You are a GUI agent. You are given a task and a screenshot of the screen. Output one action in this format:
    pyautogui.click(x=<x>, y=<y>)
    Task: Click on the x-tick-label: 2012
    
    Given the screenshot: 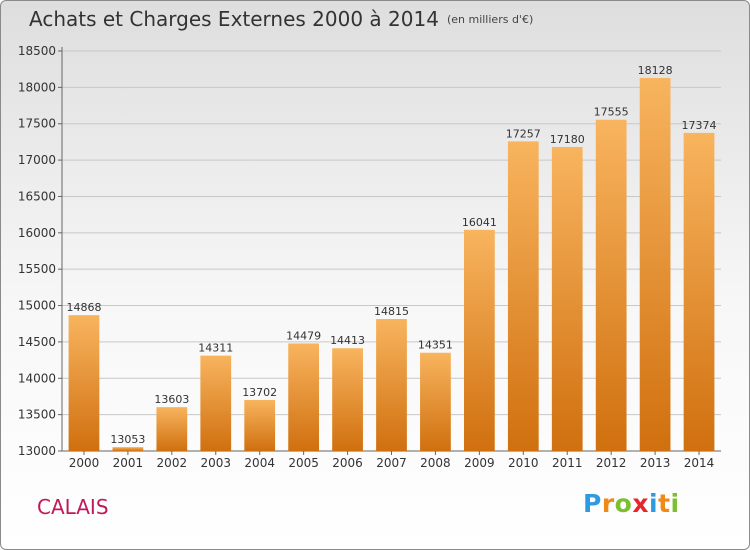 What is the action you would take?
    pyautogui.click(x=611, y=463)
    